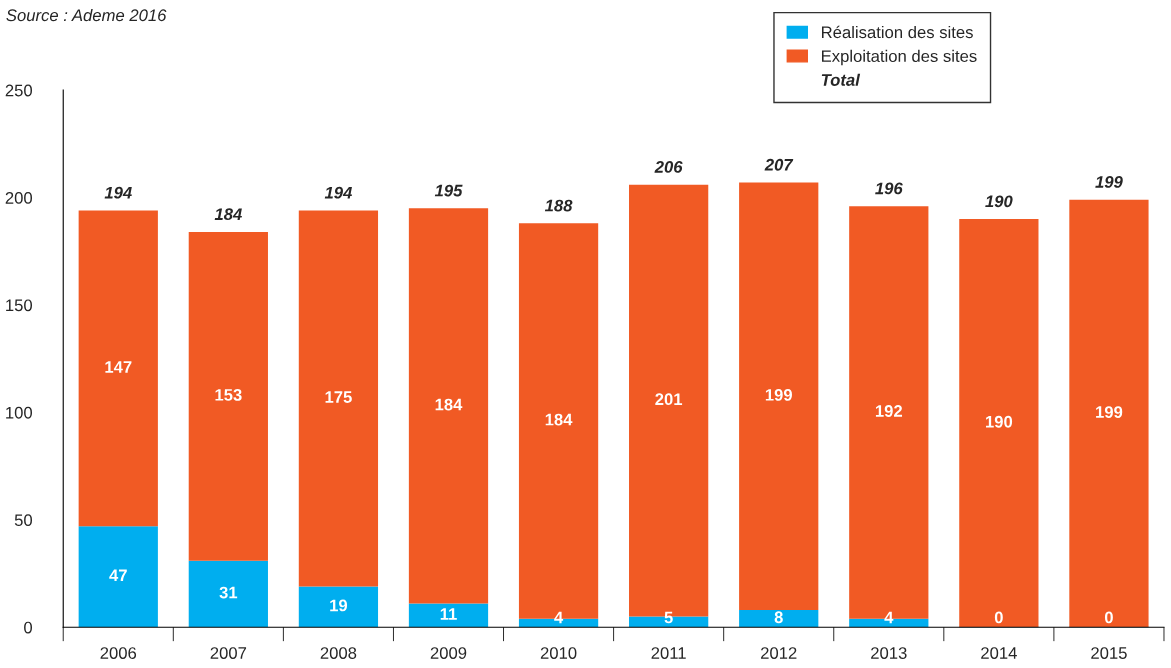 Image resolution: width=1171 pixels, height=668 pixels. I want to click on data-label: 11, so click(448, 614).